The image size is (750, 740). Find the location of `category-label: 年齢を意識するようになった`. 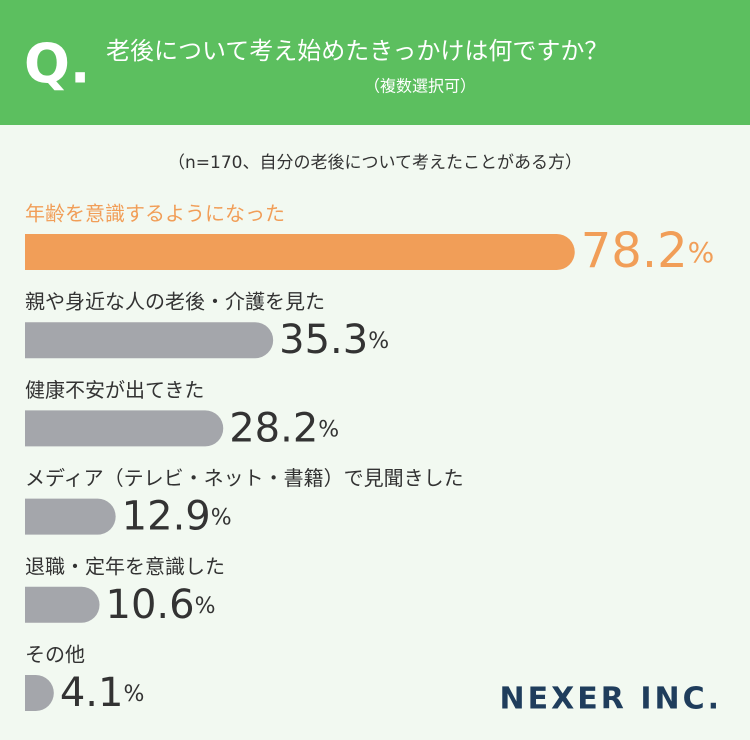

category-label: 年齢を意識するようになった is located at coordinates (155, 214).